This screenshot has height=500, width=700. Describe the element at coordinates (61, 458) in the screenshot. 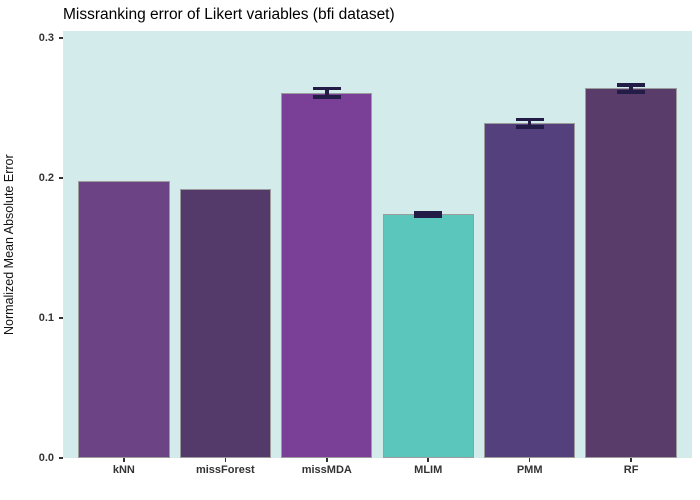

I see `y-tick-0.0` at that location.